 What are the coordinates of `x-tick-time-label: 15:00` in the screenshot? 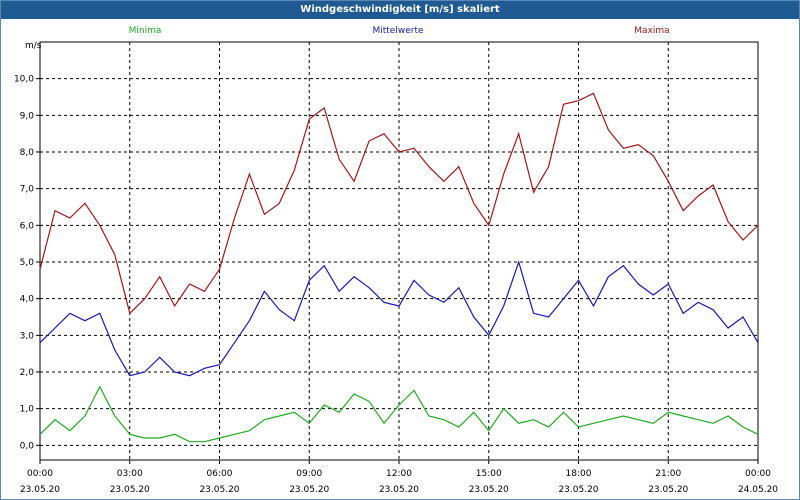 It's located at (489, 474).